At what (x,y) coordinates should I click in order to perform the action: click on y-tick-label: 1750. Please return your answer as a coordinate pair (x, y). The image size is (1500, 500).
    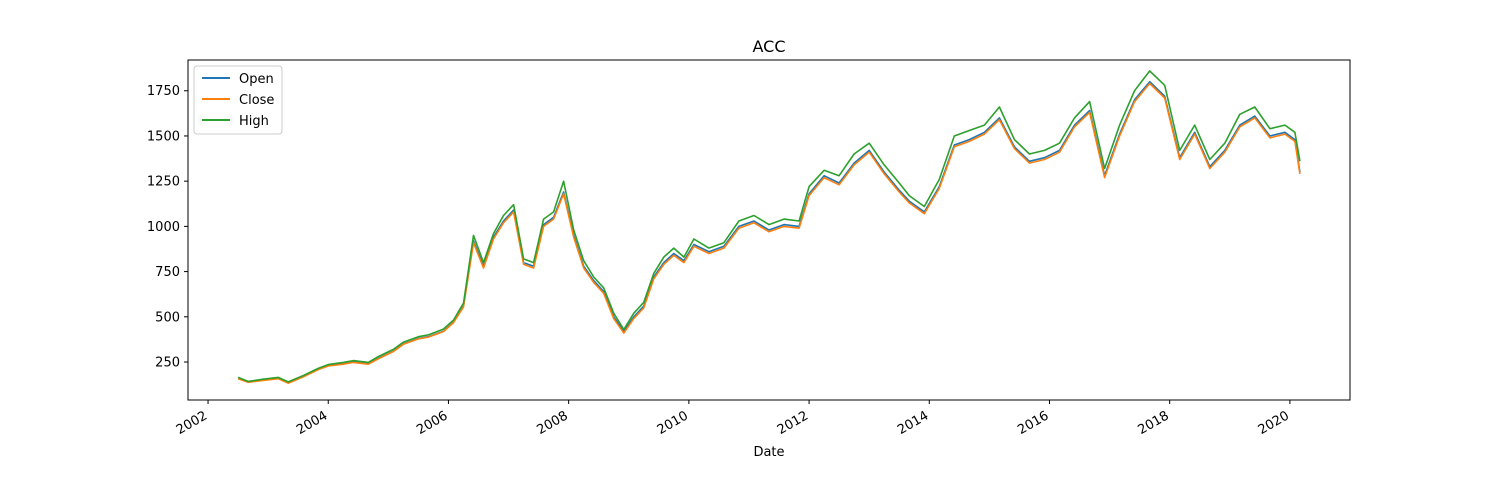
    Looking at the image, I should click on (163, 91).